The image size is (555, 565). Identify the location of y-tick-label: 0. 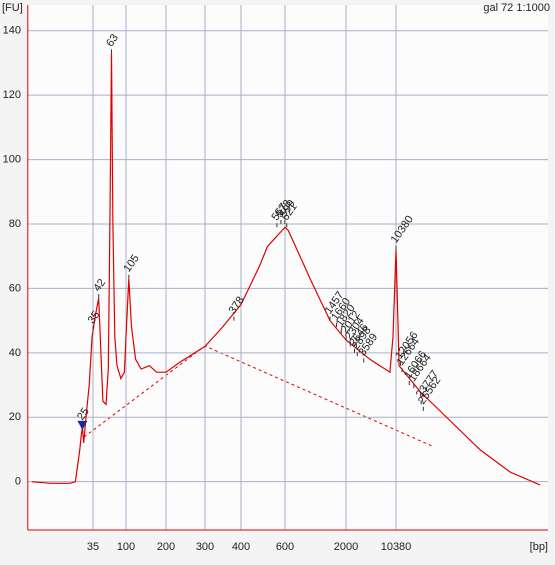
(18, 482).